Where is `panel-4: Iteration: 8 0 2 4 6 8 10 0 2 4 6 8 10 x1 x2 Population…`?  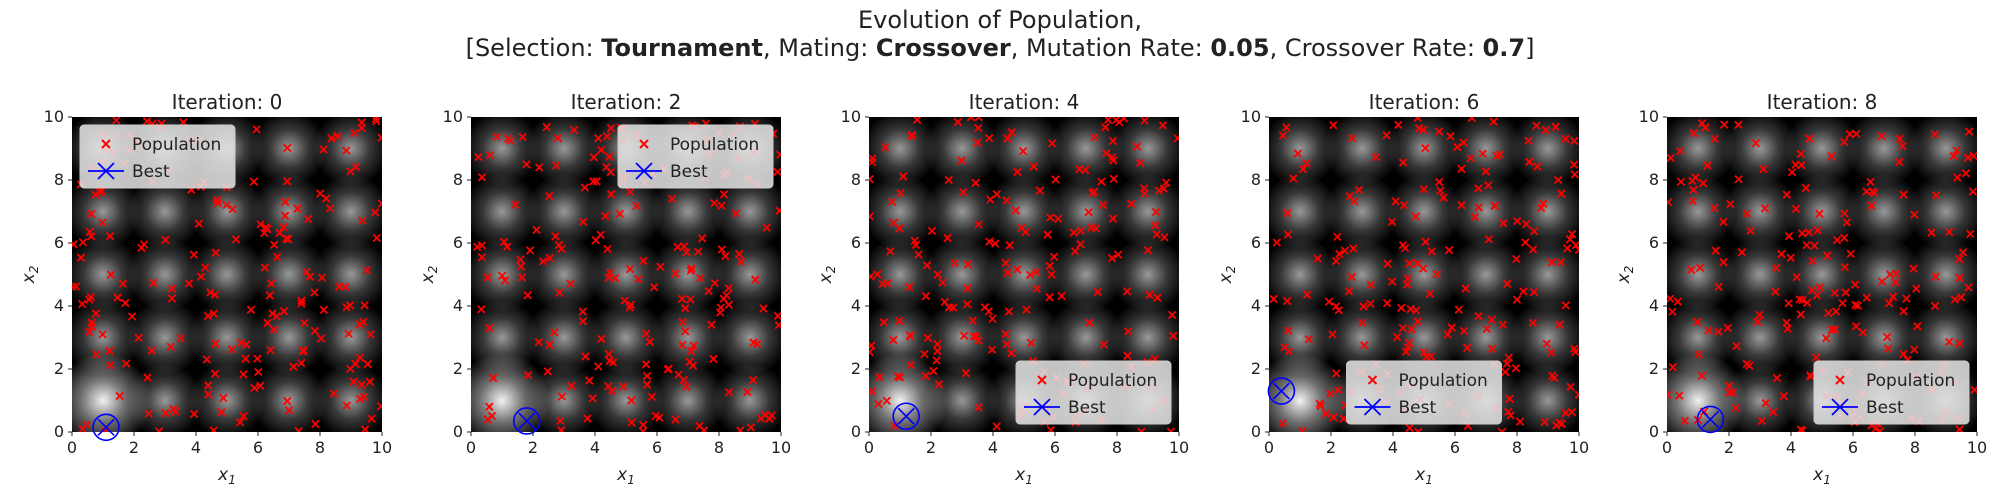 panel-4: Iteration: 8 0 2 4 6 8 10 0 2 4 6 8 10 x1 x2 Population… is located at coordinates (1800, 288).